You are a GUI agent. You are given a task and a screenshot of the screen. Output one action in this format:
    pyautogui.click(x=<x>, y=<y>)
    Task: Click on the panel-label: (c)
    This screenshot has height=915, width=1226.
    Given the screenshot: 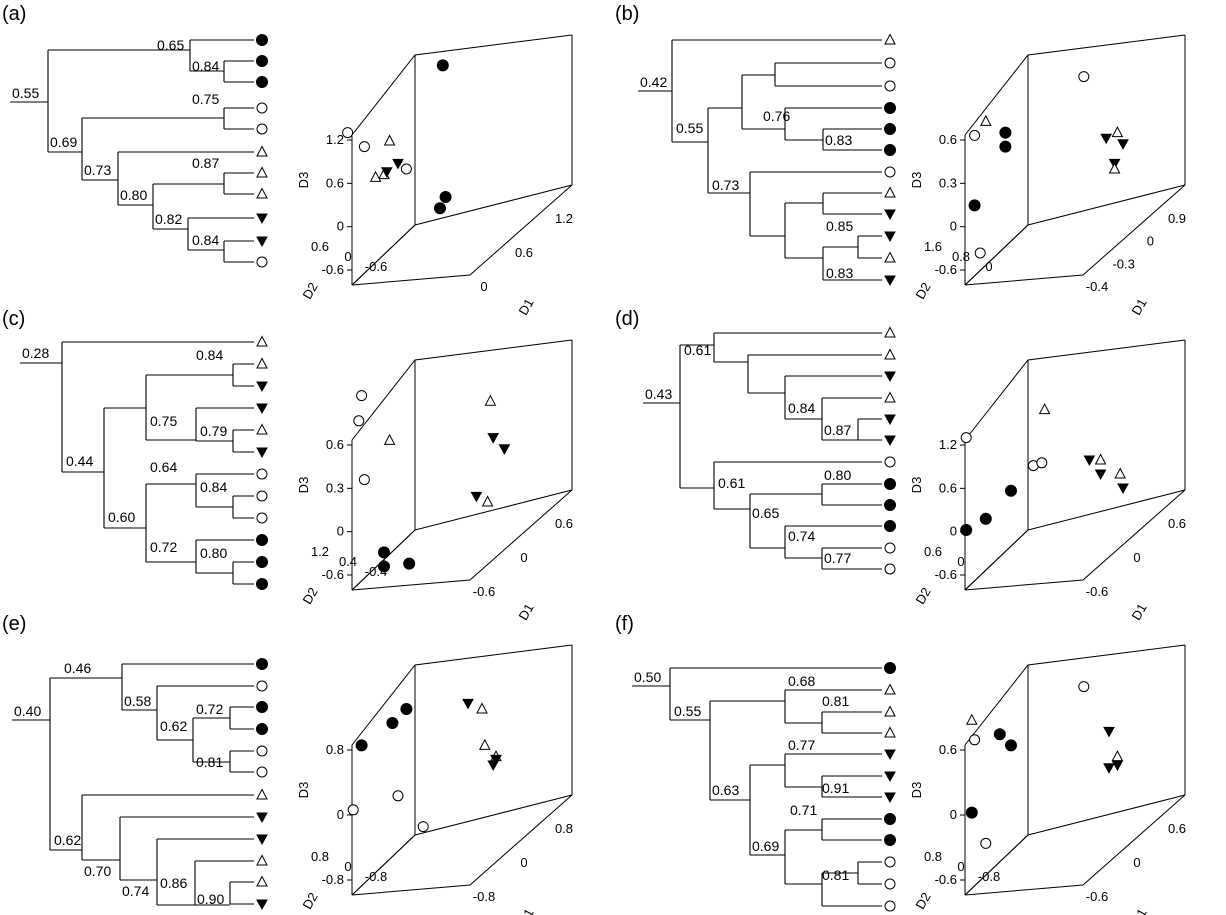 What is the action you would take?
    pyautogui.click(x=13, y=319)
    